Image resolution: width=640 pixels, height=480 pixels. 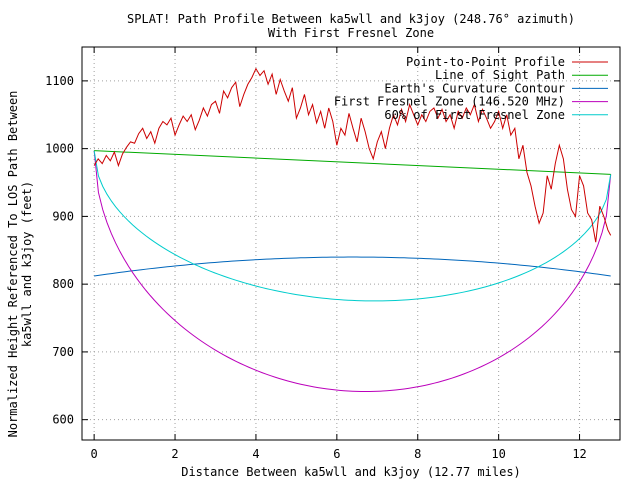 What do you see at coordinates (579, 454) in the screenshot?
I see `x-tick-label: 12` at bounding box center [579, 454].